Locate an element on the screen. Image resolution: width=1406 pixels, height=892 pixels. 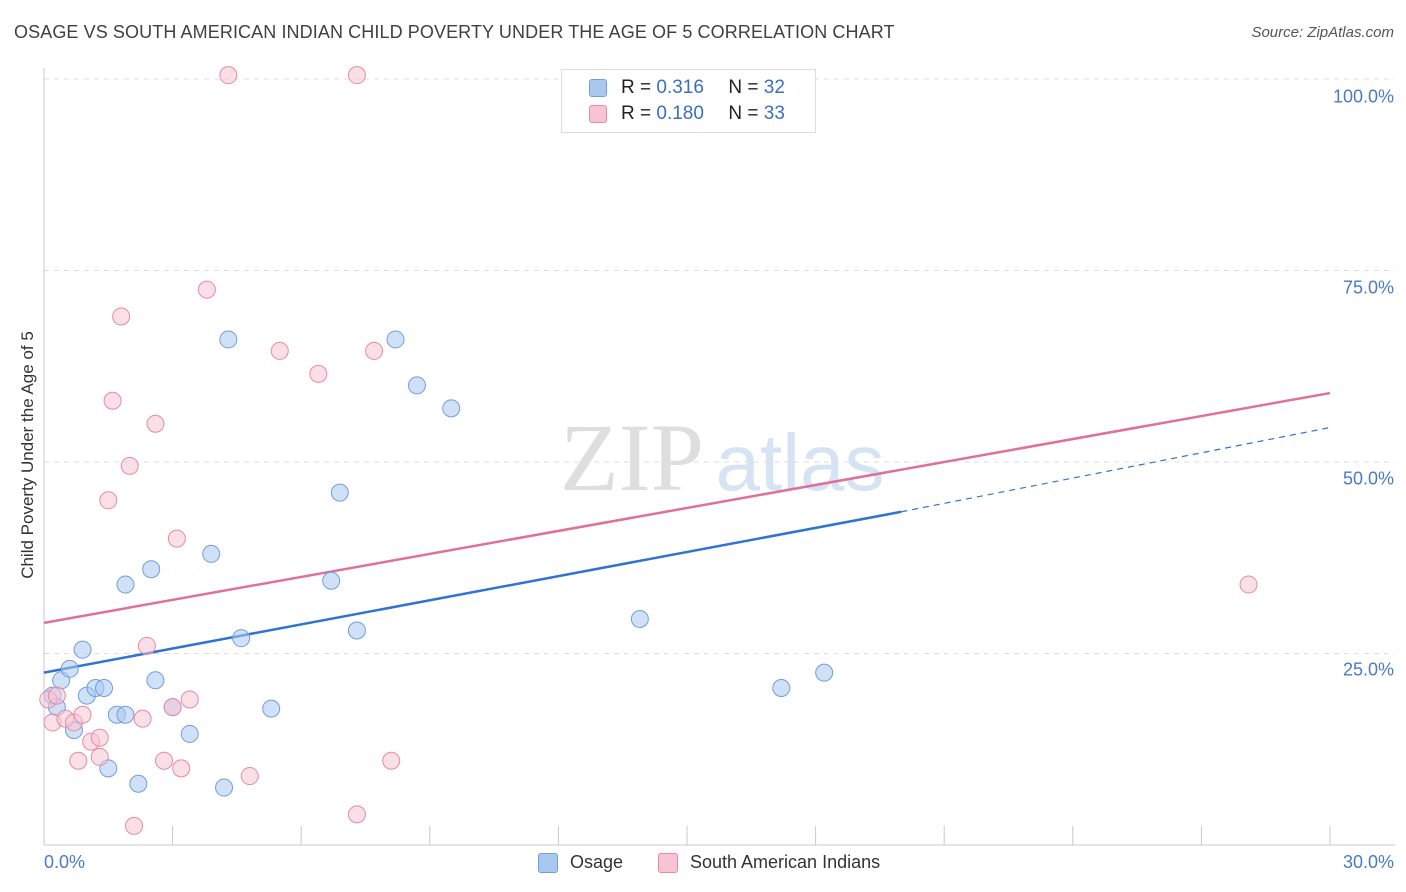
watermark-atlas: atlas is located at coordinates (800, 462).